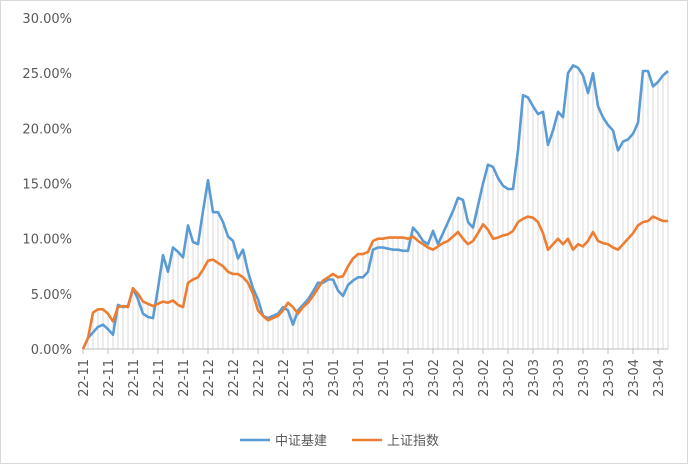 The image size is (688, 464). What do you see at coordinates (47, 74) in the screenshot?
I see `y-tick-label: 25.00%` at bounding box center [47, 74].